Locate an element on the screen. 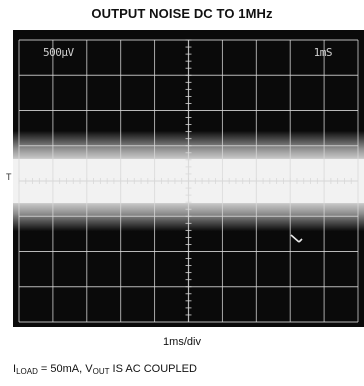  note-middle: = 50mA, V is located at coordinates (65, 369).